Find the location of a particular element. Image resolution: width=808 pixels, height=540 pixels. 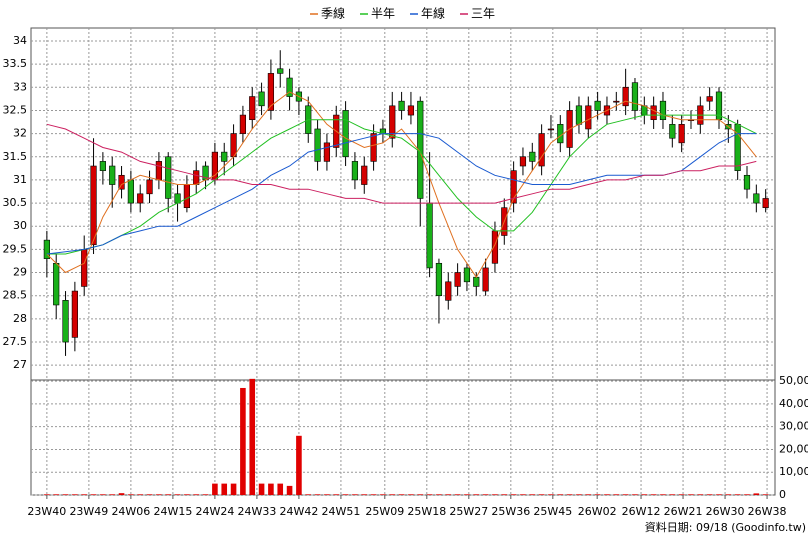

y2-tick-label: 10,000 is located at coordinates (793, 471).